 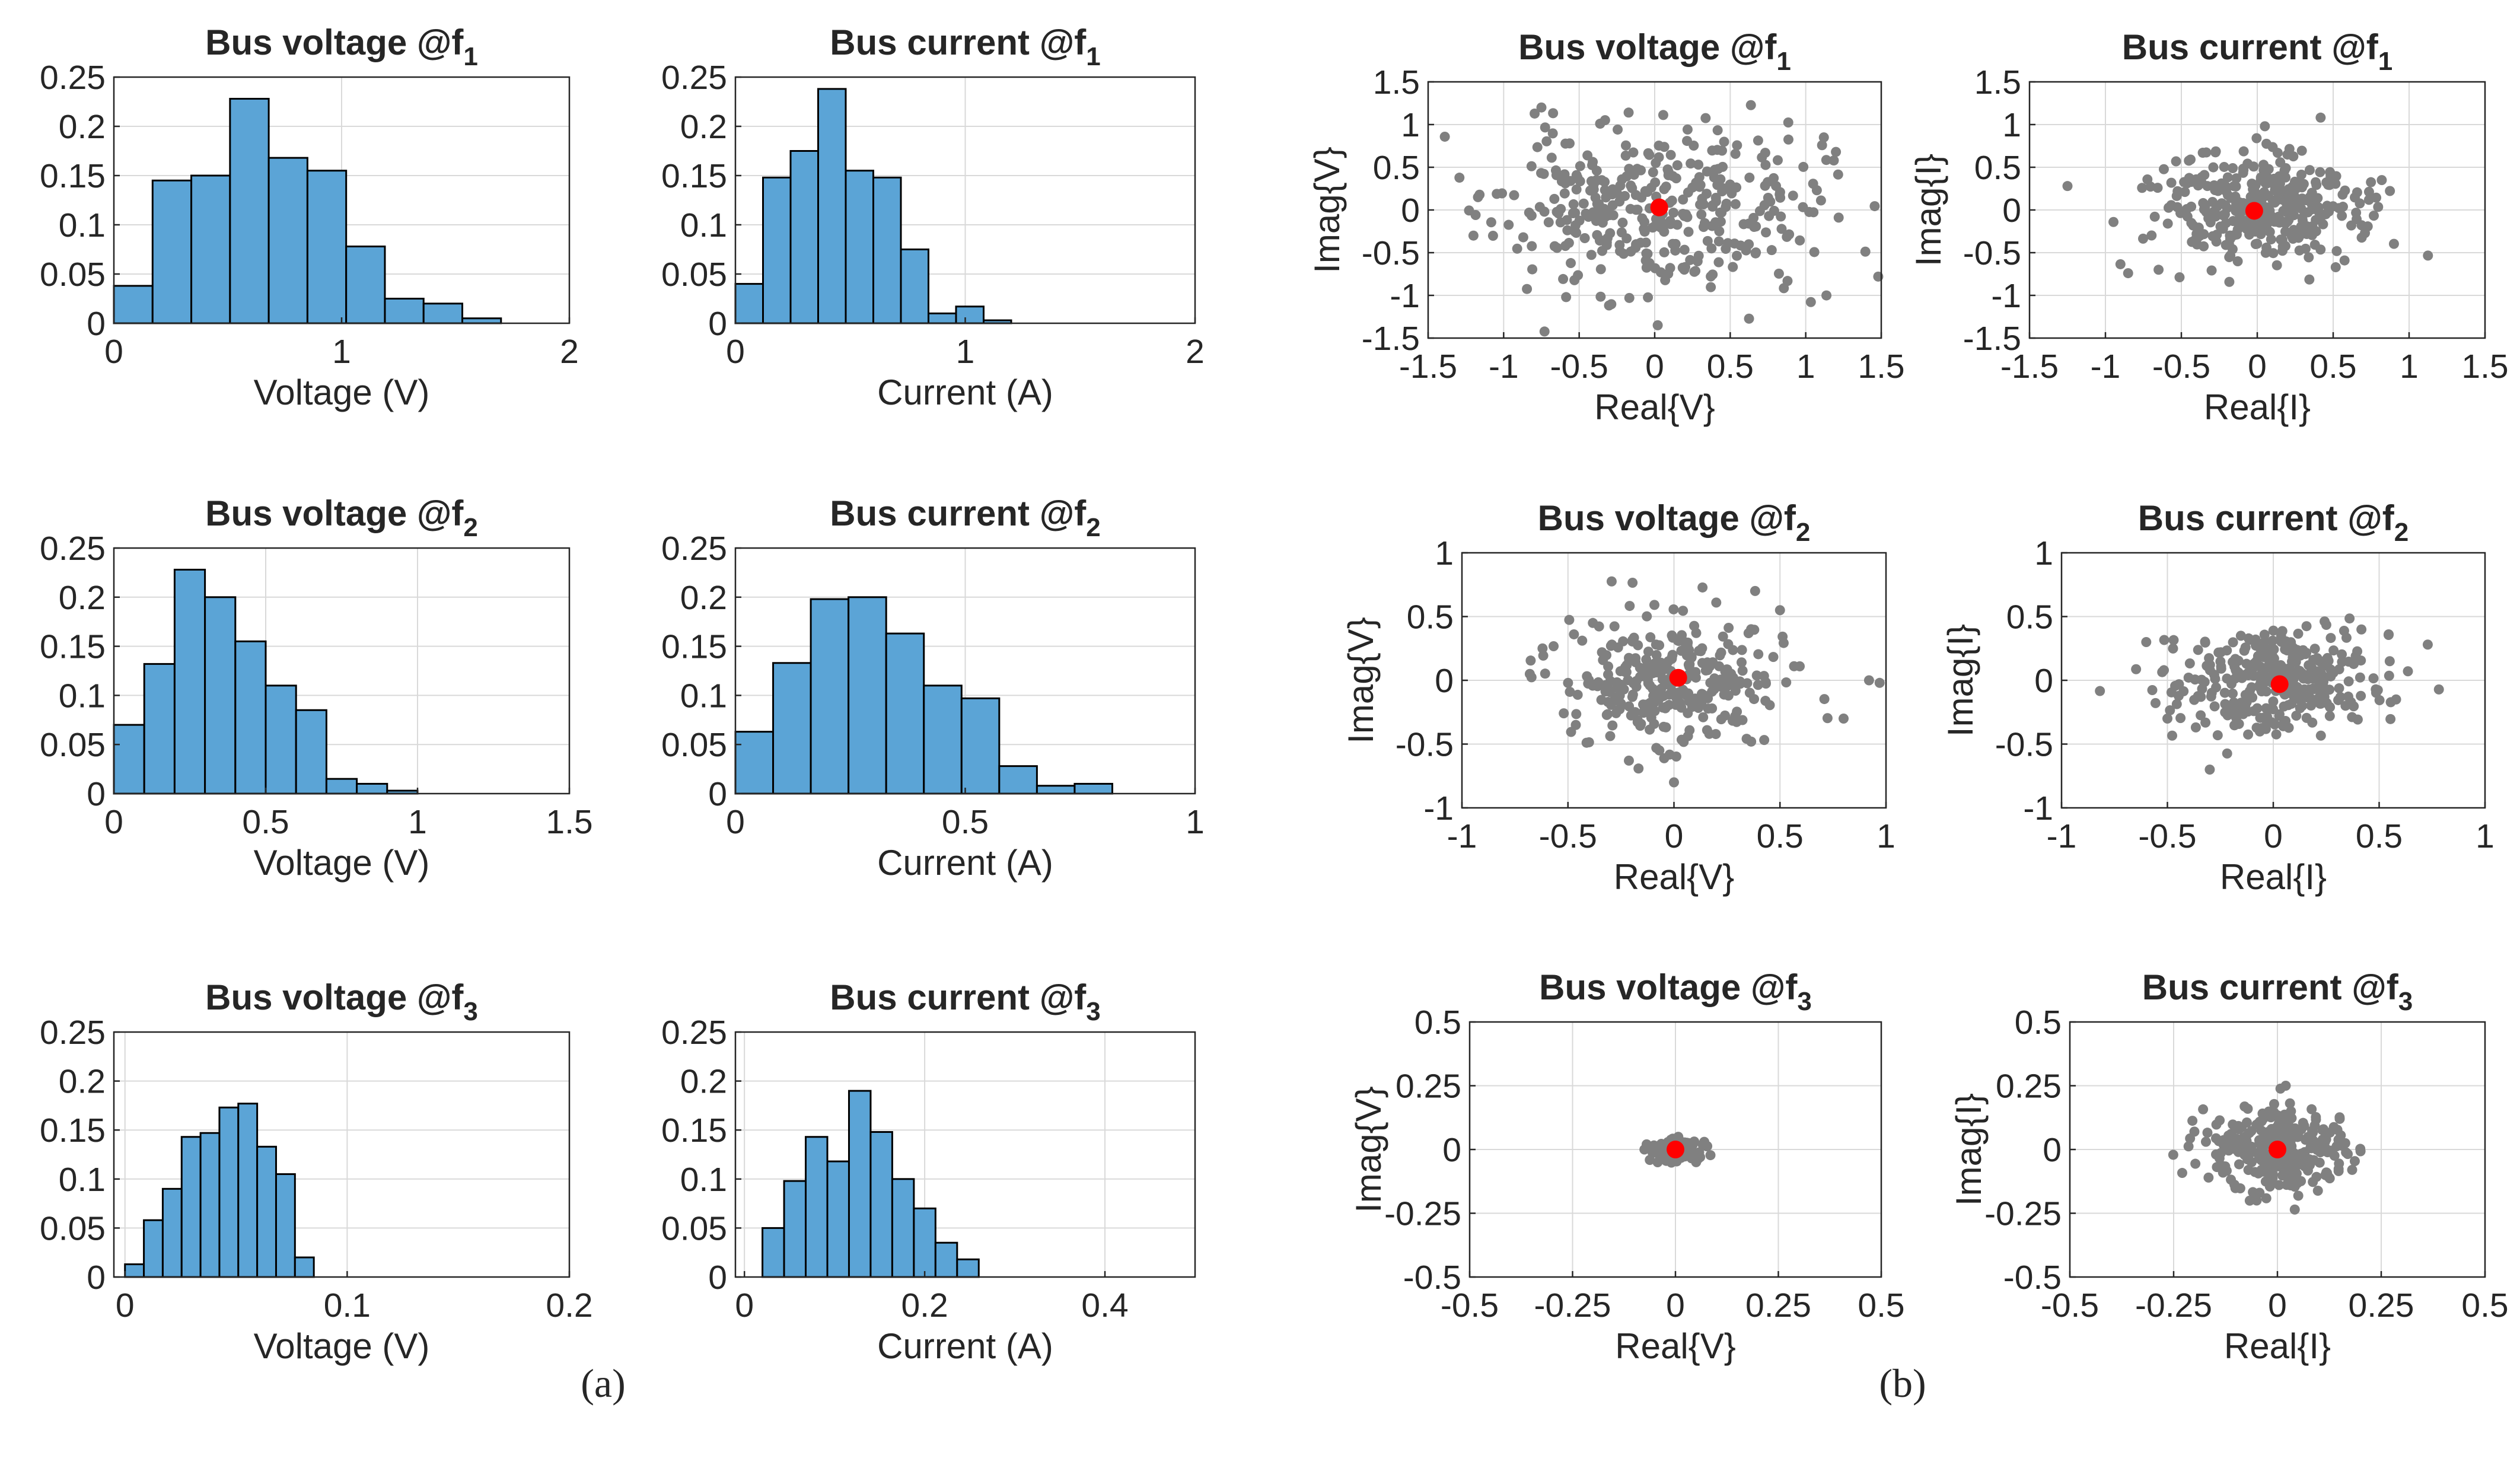 I want to click on chart-title: Bus voltage @f2, so click(x=1674, y=522).